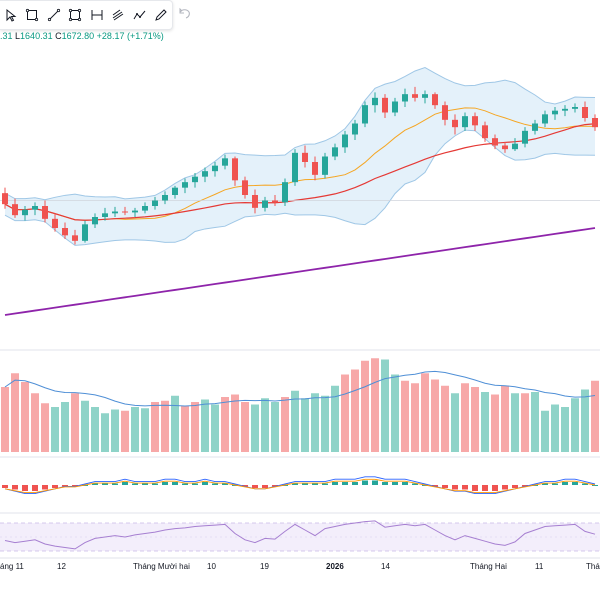 The width and height of the screenshot is (600, 600). What do you see at coordinates (300, 485) in the screenshot?
I see `macd-pane` at bounding box center [300, 485].